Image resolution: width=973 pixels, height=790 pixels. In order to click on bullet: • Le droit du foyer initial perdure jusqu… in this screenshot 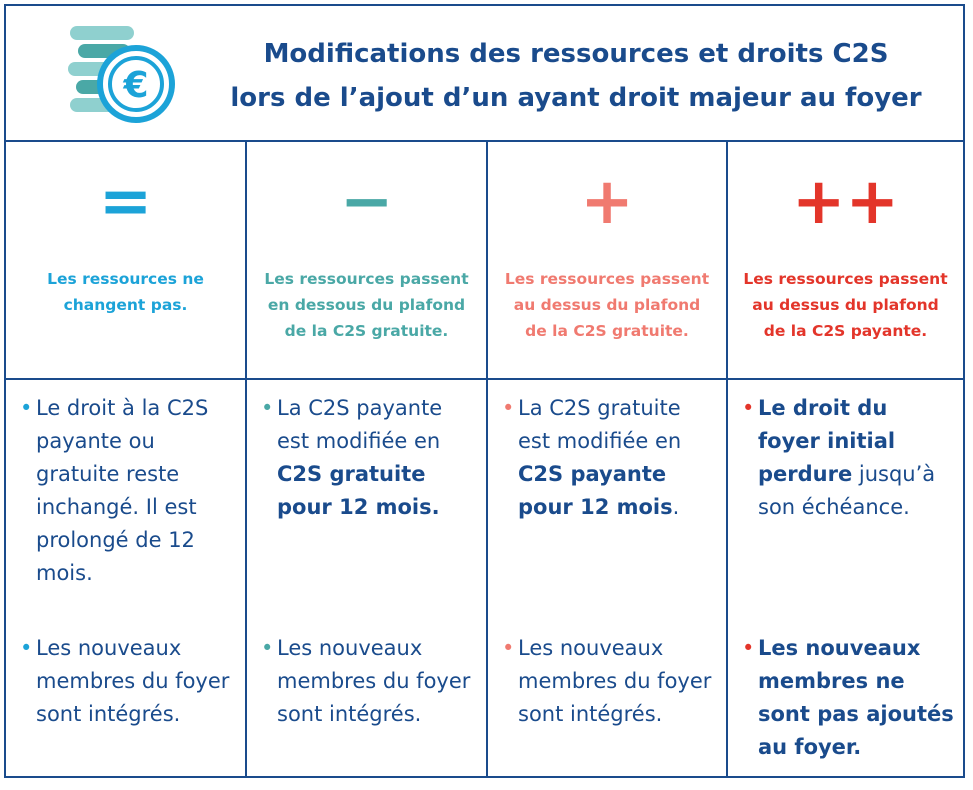, I will do `click(848, 458)`.